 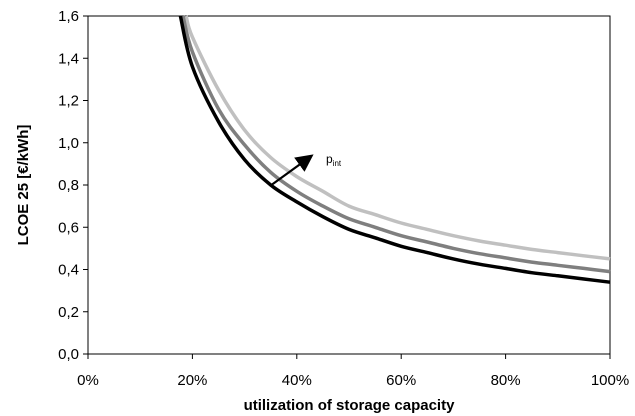 I want to click on y-tick-label: 0,8, so click(x=68, y=185).